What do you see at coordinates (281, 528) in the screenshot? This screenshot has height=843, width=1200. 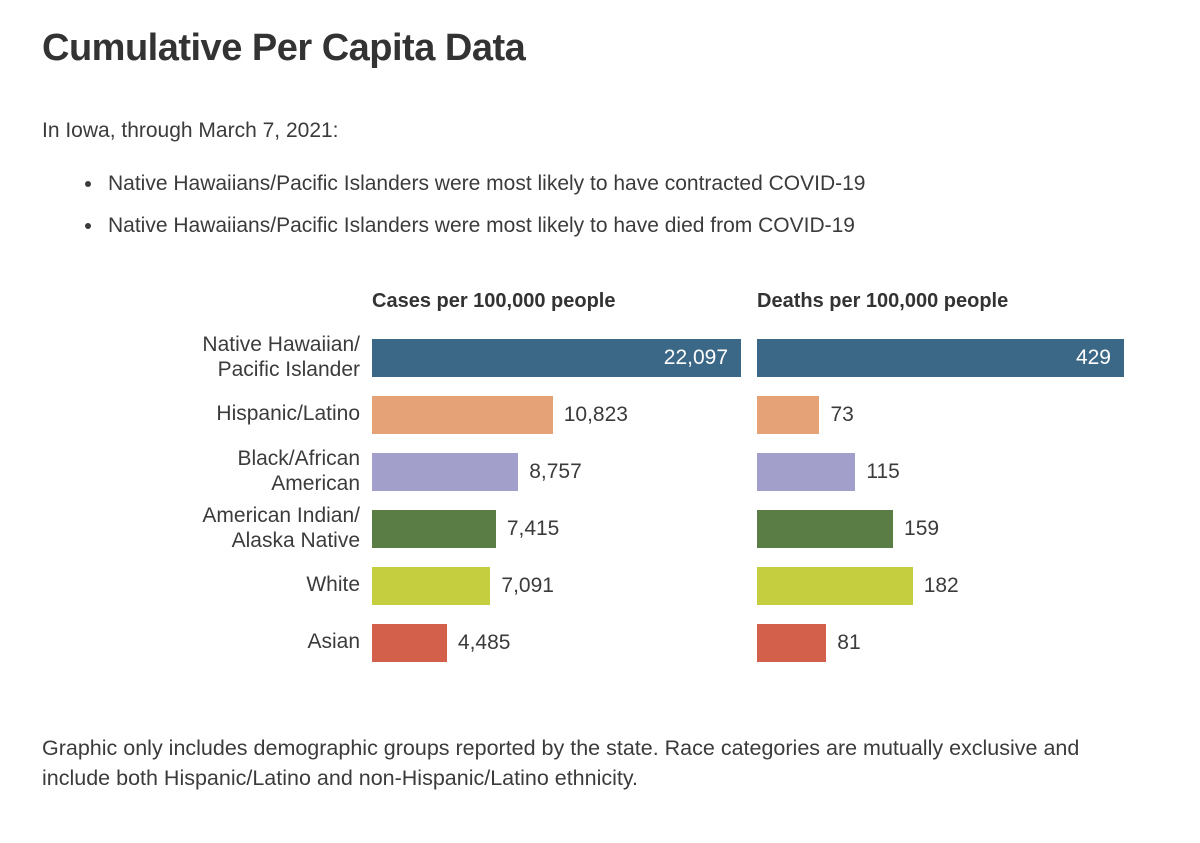 I see `category-label: American Indian/ Alaska Native` at bounding box center [281, 528].